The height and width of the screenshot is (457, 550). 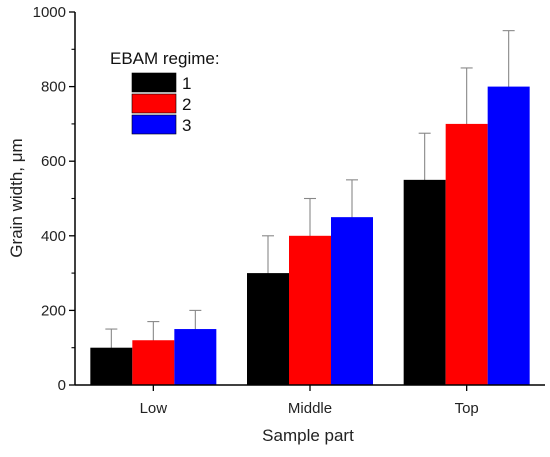 I want to click on y-tick-label: 1000, so click(x=49, y=12).